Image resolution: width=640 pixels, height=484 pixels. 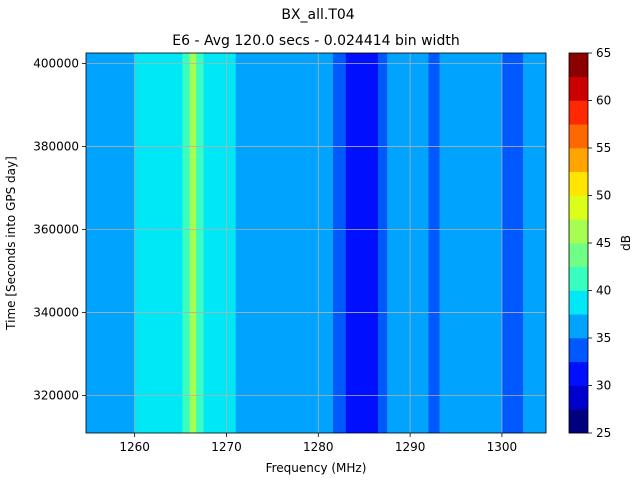 I want to click on colorbar-ticks: 25 30 35 40 45 50 55 60 65, so click(x=599, y=243).